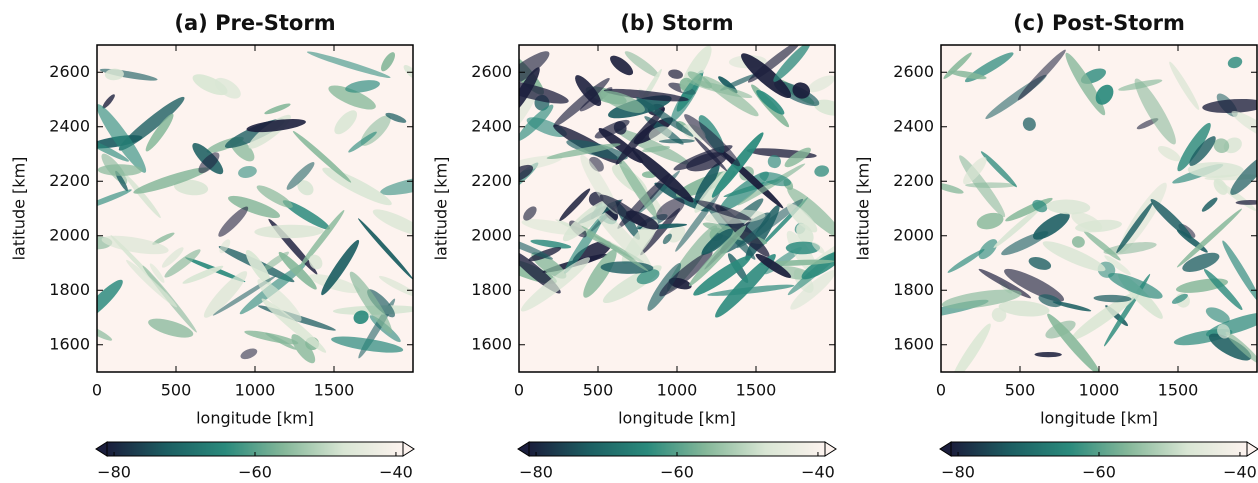 The width and height of the screenshot is (1258, 483). I want to click on y-tick-label: 2000, so click(913, 234).